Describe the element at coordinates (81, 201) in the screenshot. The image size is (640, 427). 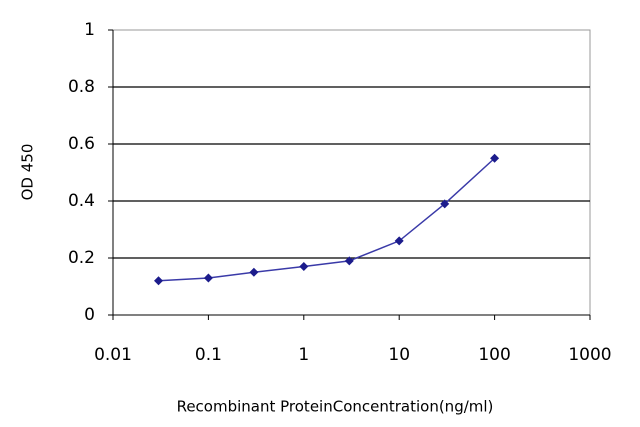
I see `y-tick-label: 0.4` at that location.